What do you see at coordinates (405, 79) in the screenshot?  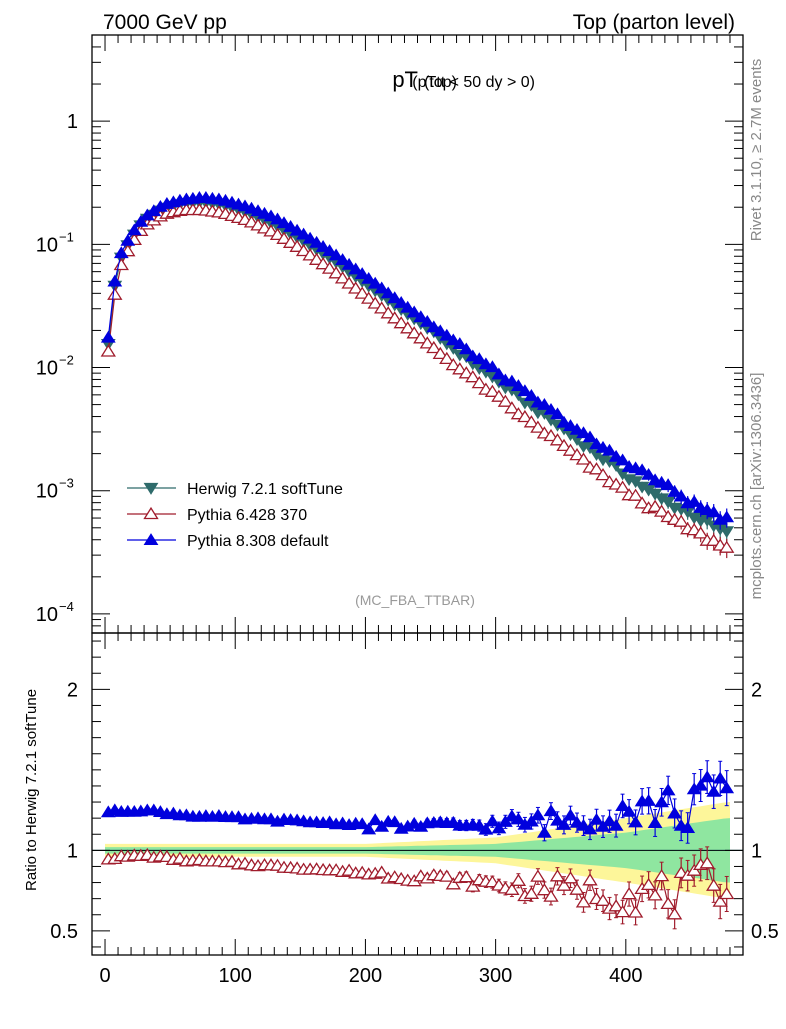 I see `plot-title-main: pT` at bounding box center [405, 79].